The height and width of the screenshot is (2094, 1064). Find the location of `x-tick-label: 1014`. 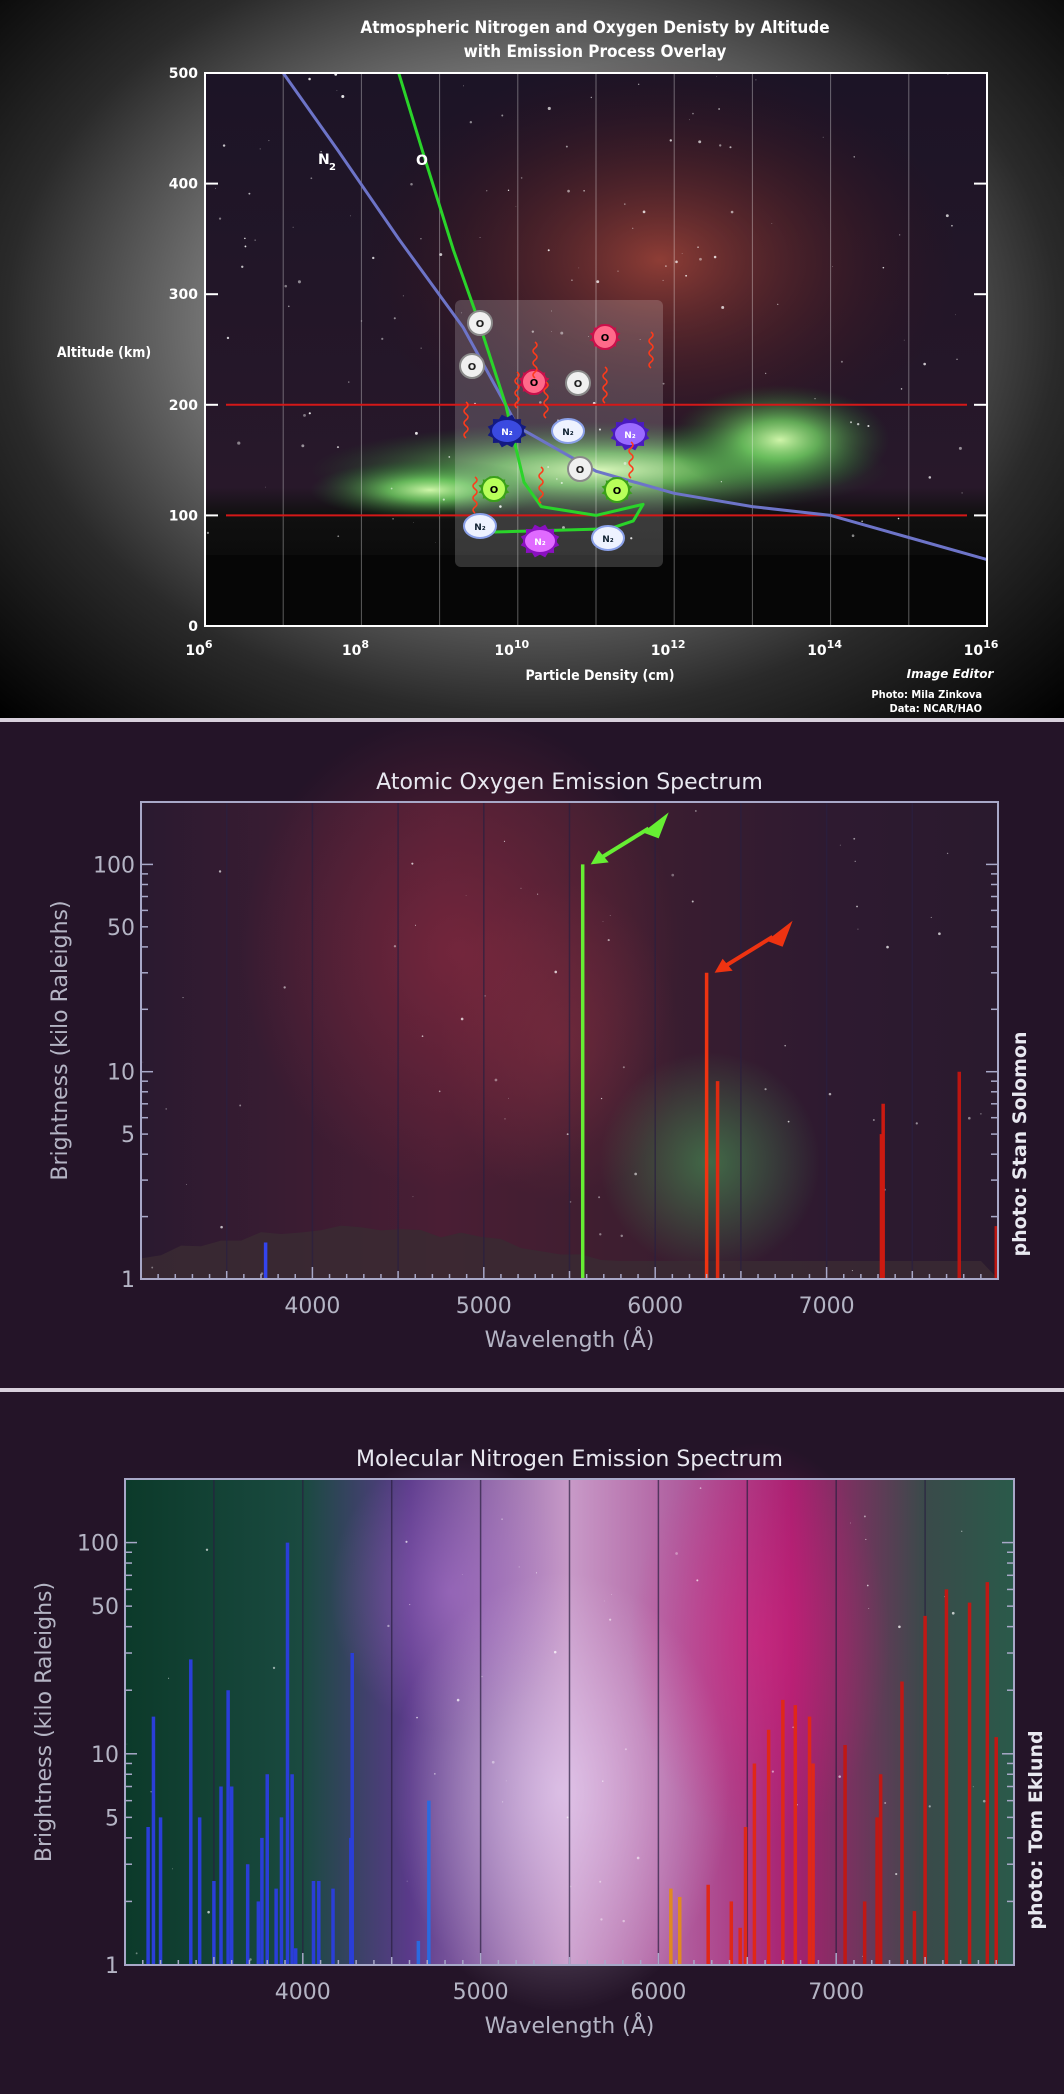

x-tick-label: 1014 is located at coordinates (824, 648).